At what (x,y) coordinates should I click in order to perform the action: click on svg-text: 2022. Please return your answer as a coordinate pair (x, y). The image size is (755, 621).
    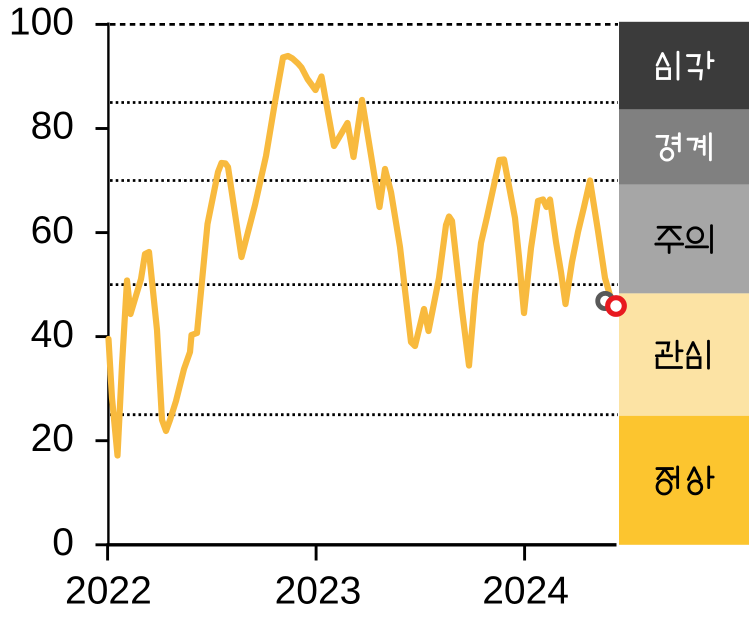
    Looking at the image, I should click on (108, 591).